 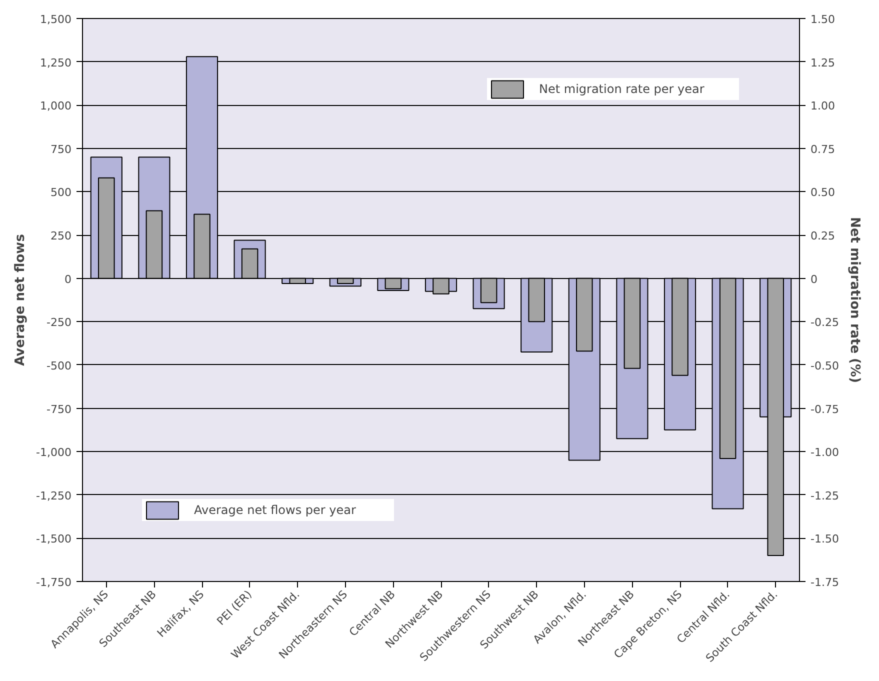 What do you see at coordinates (824, 323) in the screenshot?
I see `y2-tick-label: -0.25` at bounding box center [824, 323].